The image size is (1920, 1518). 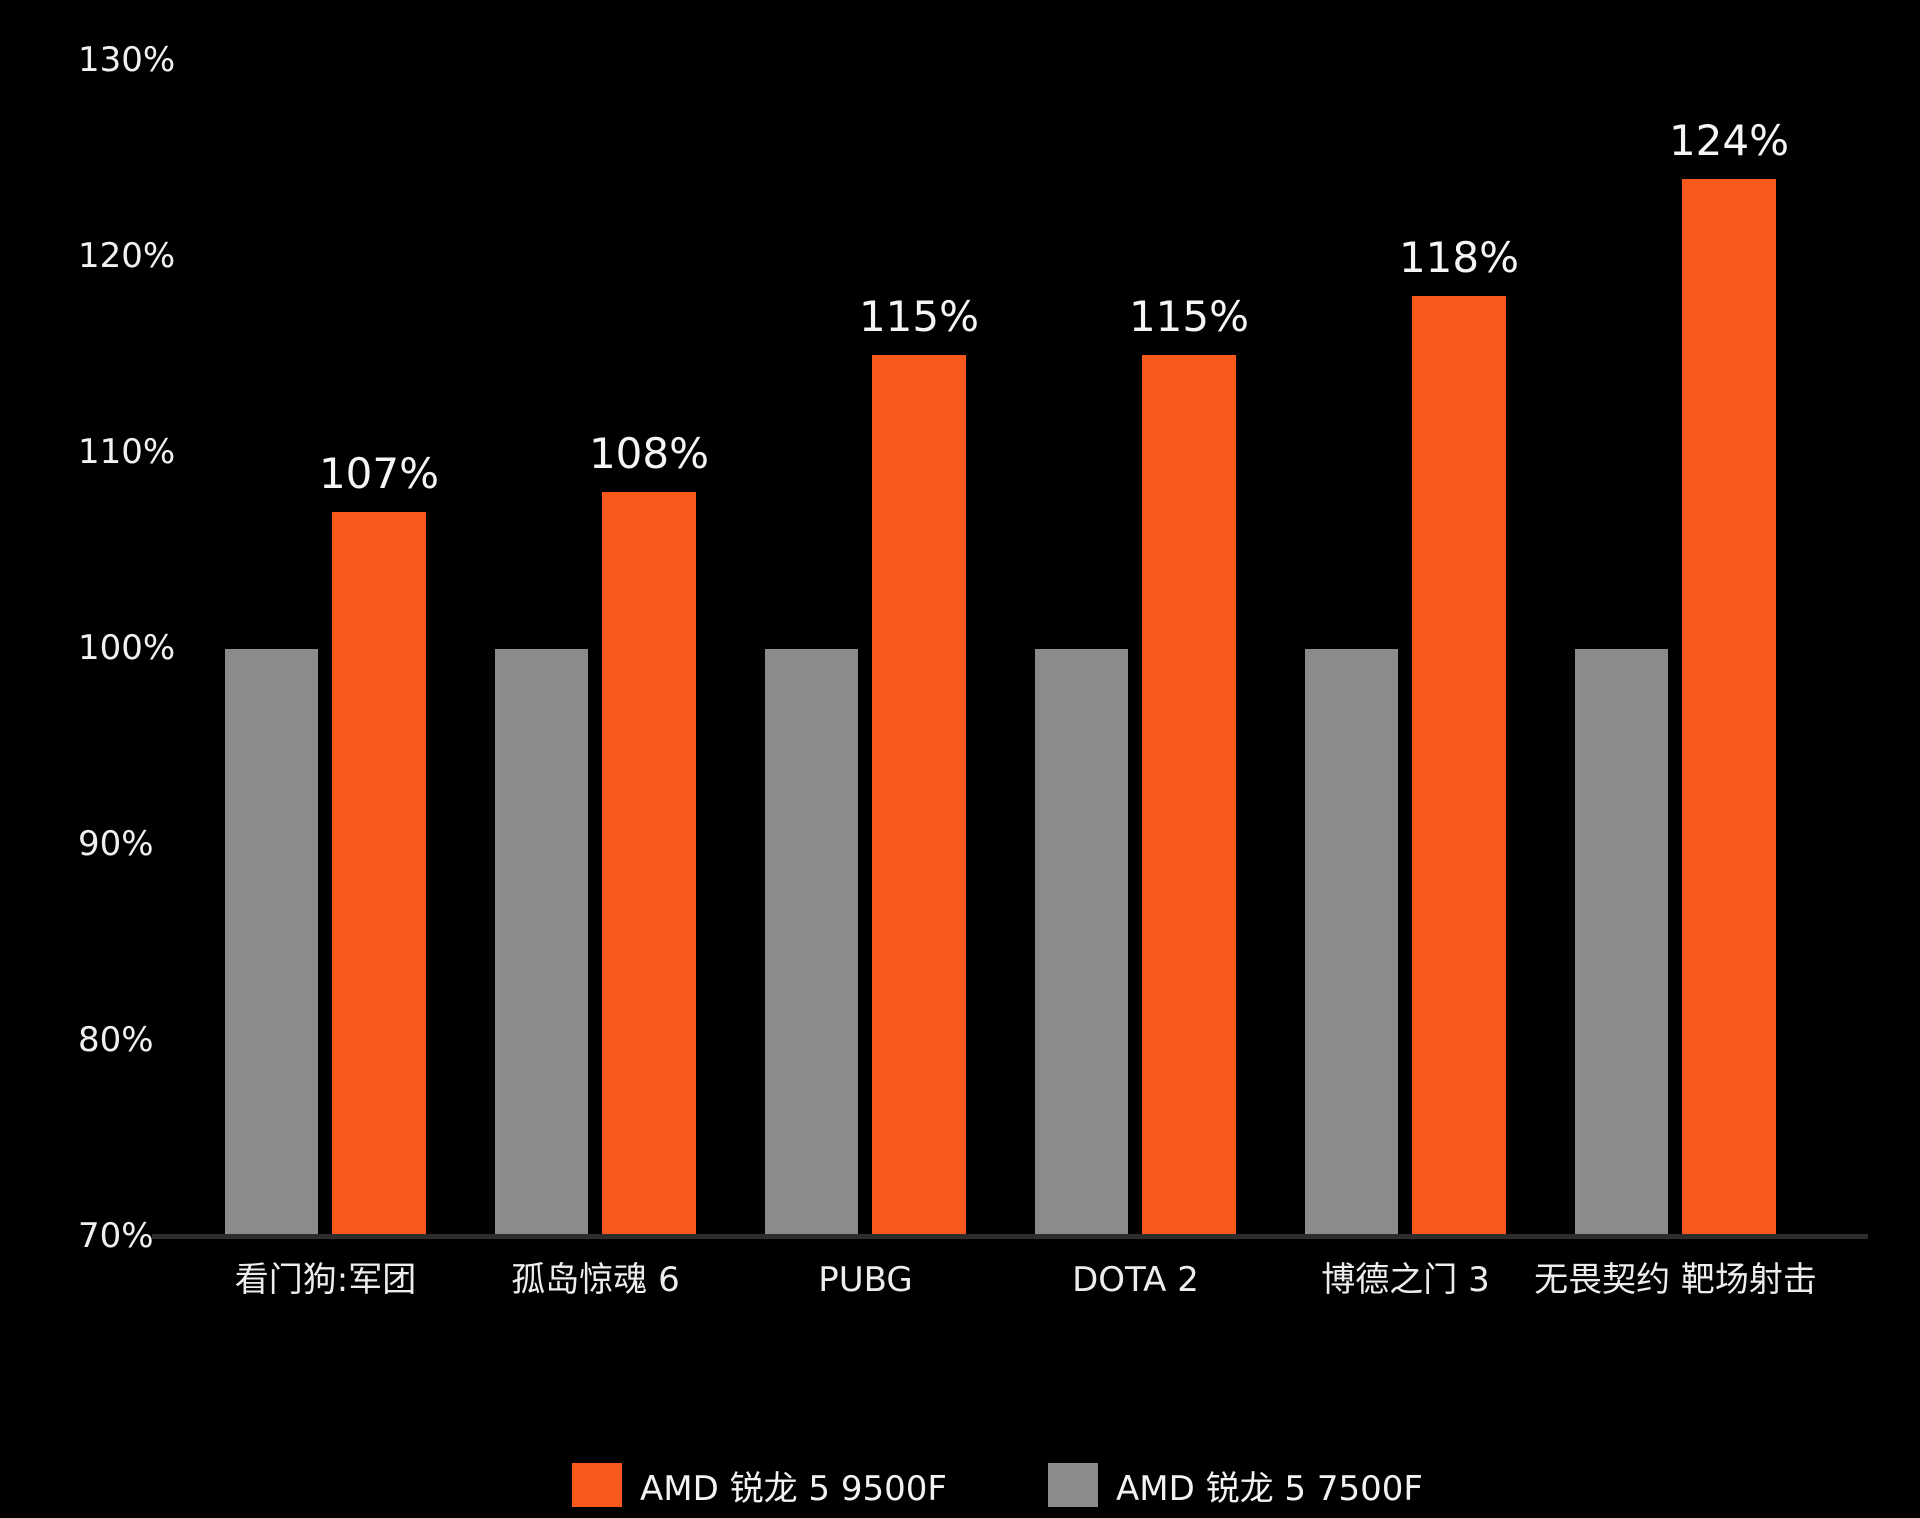 I want to click on y-tick-label: 130%, so click(x=127, y=60).